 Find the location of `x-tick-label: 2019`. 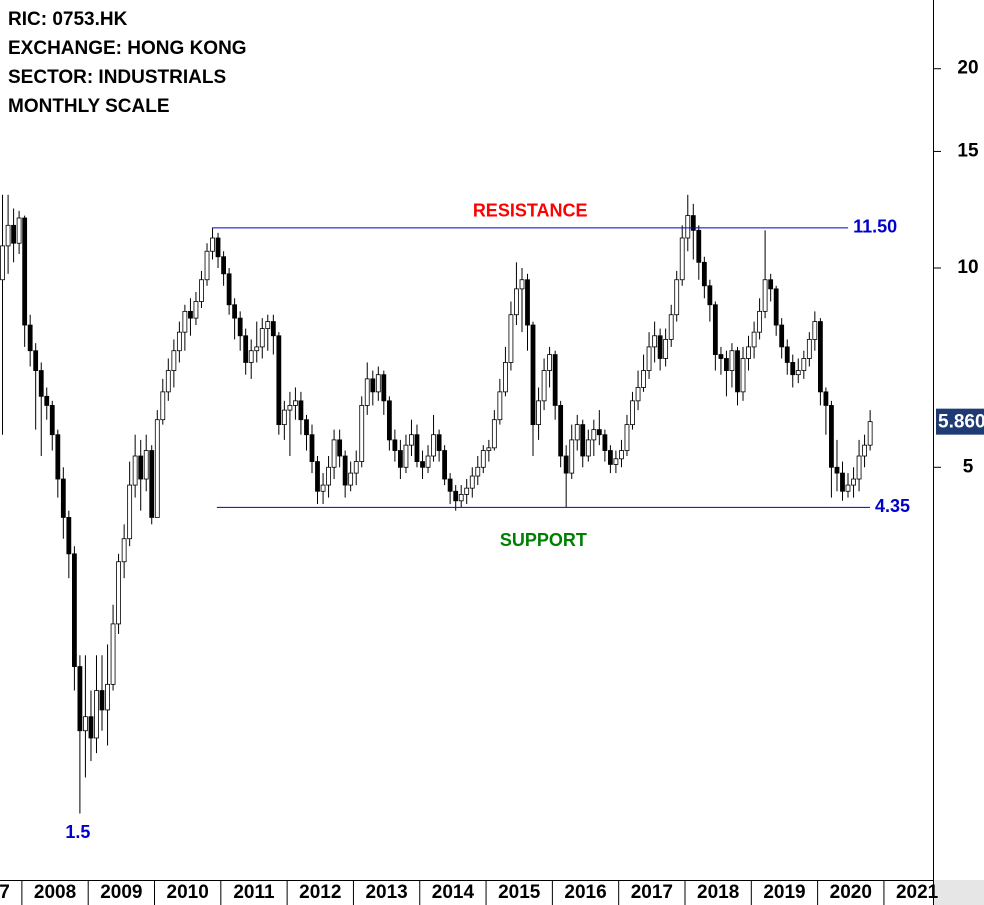

x-tick-label: 2019 is located at coordinates (784, 892).